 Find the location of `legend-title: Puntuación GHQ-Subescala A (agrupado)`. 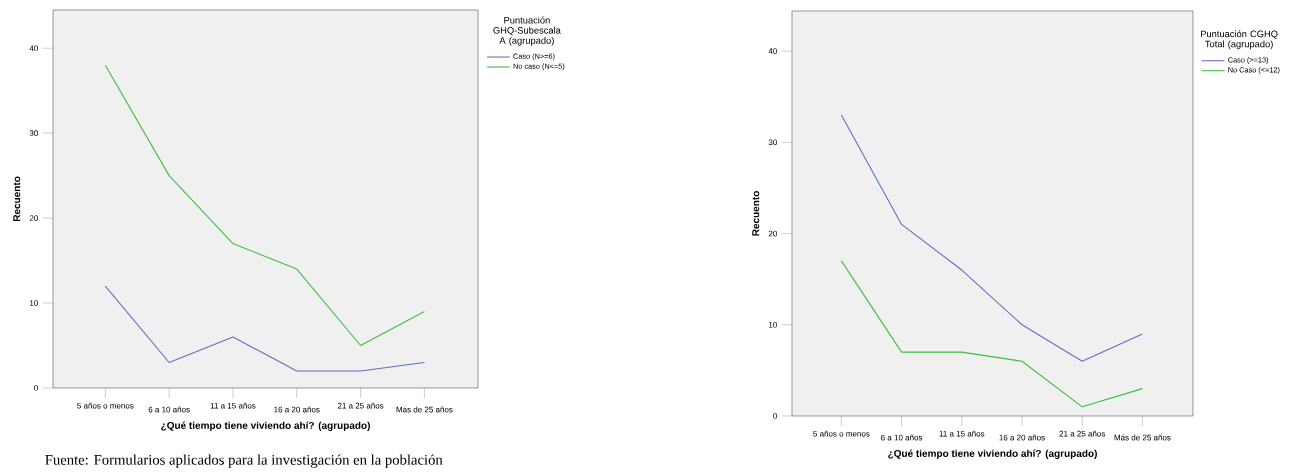

legend-title: Puntuación GHQ-Subescala A (agrupado) is located at coordinates (527, 31).